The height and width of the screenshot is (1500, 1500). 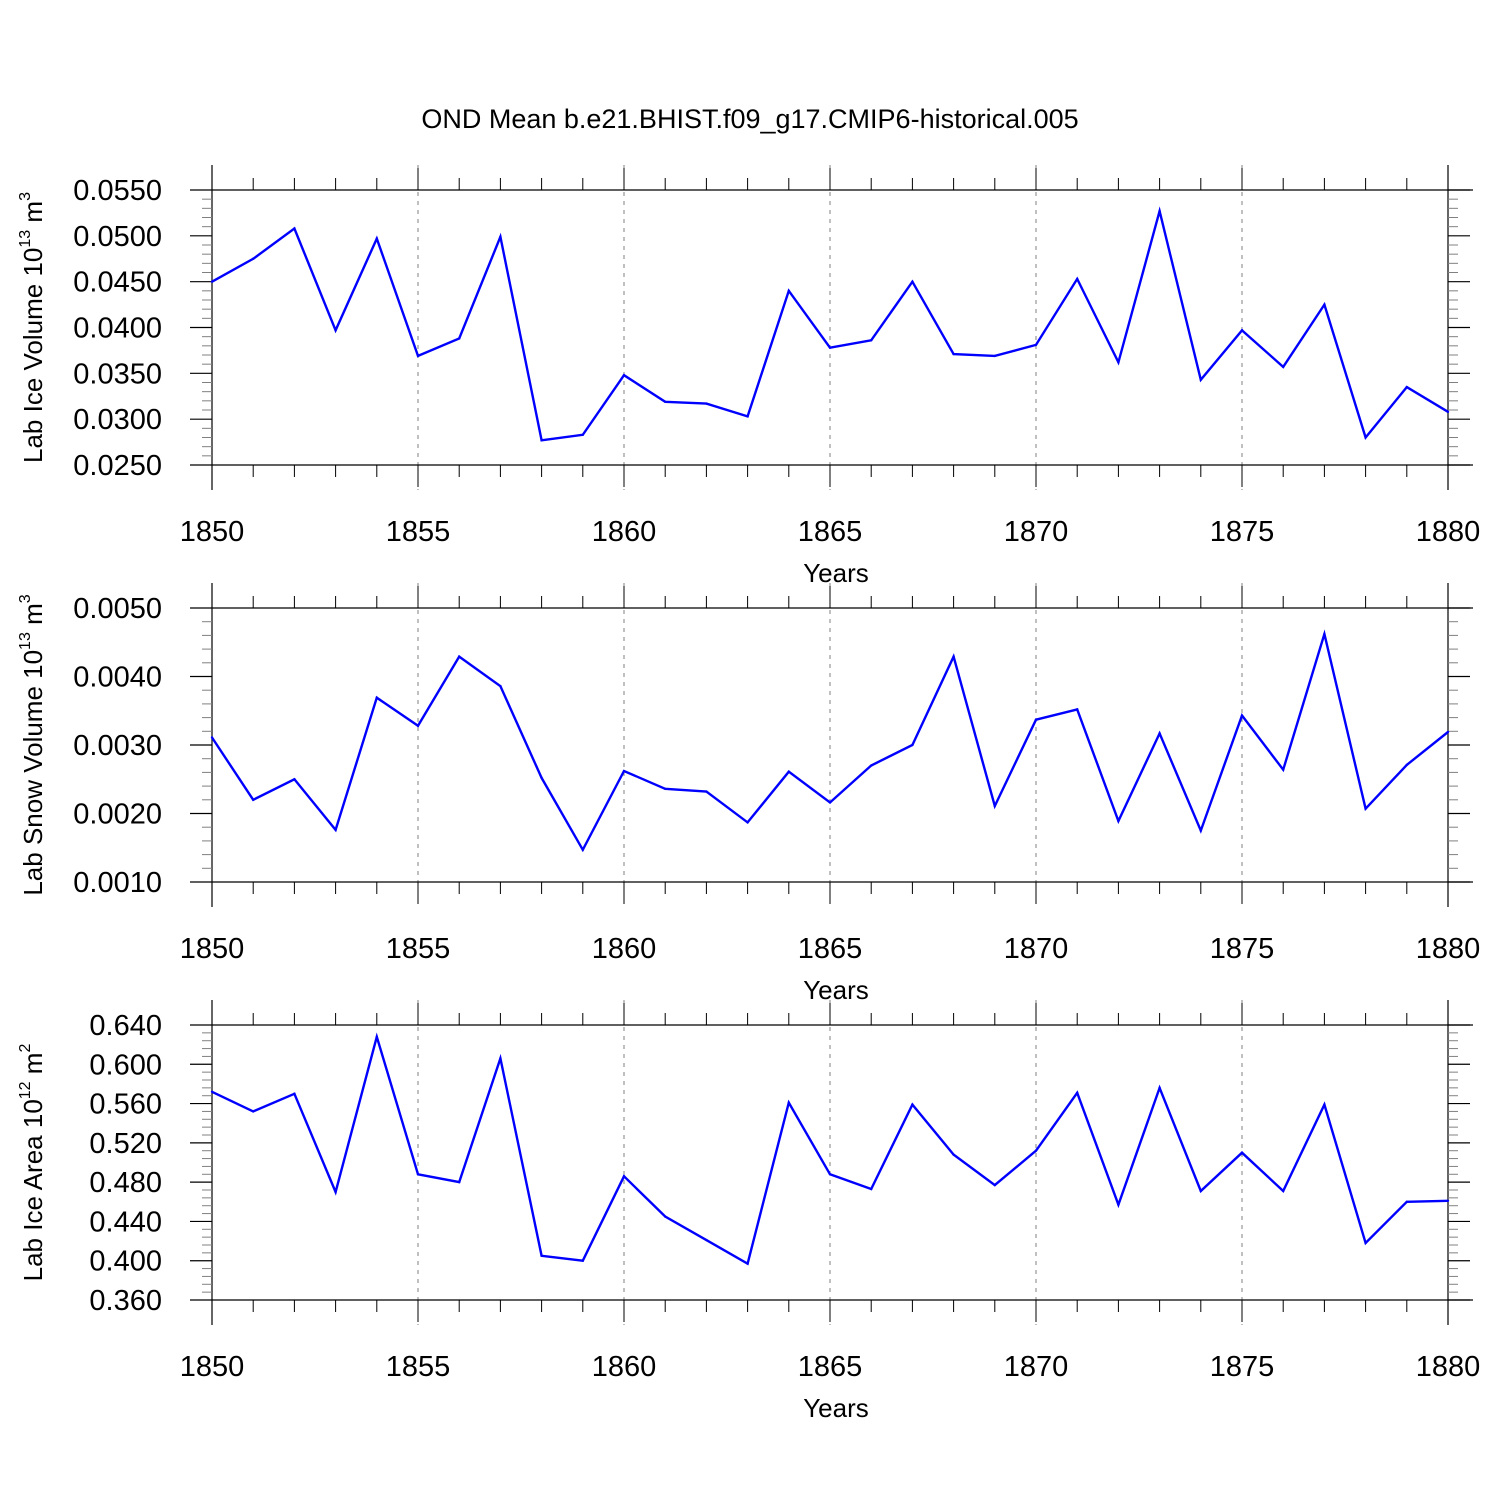 What do you see at coordinates (25, 641) in the screenshot?
I see `y-axis-label-exponent: 13` at bounding box center [25, 641].